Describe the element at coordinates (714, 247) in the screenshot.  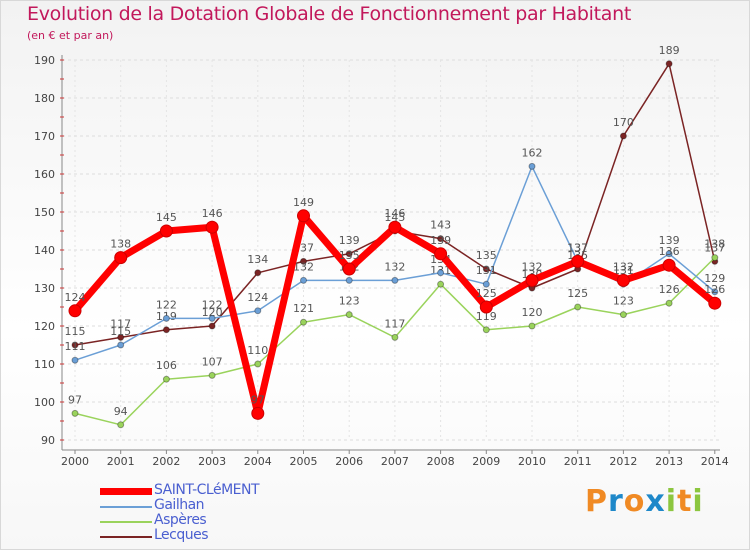
I see `data-label-lecques: 137` at that location.